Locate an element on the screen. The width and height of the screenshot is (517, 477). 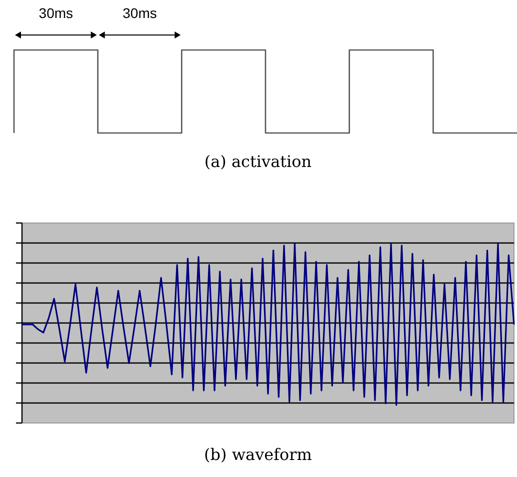
text: (a) activation is located at coordinates (258, 161).